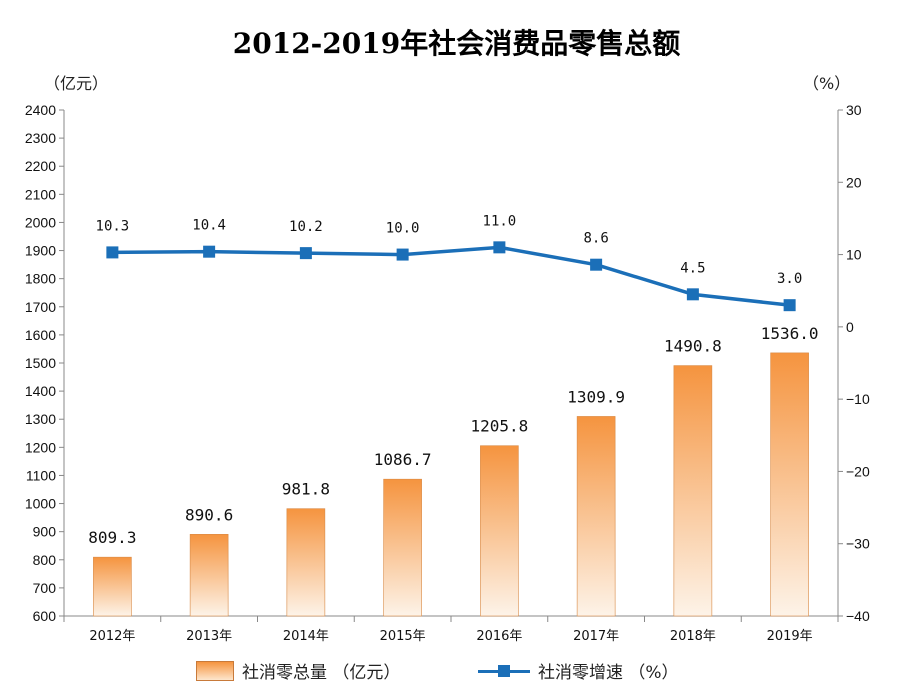  Describe the element at coordinates (858, 399) in the screenshot. I see `right-tick-label: −10` at that location.